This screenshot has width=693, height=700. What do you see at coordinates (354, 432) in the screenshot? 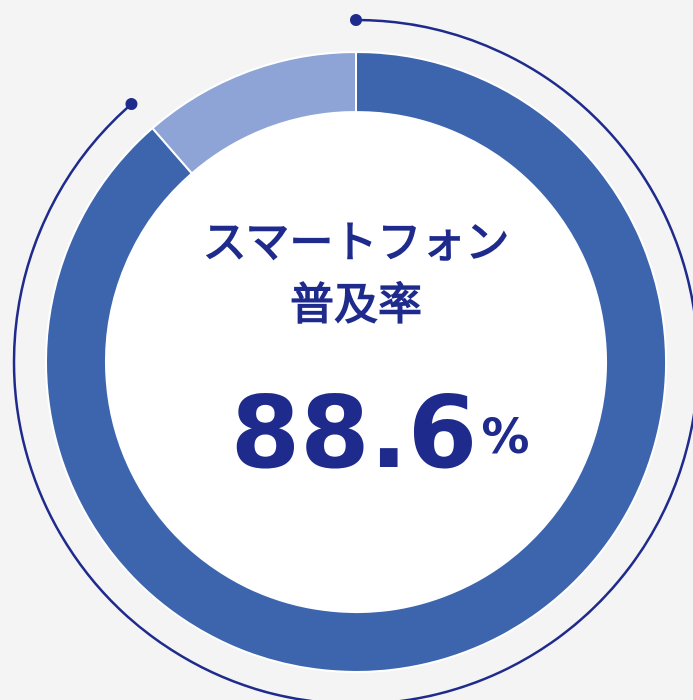
I see `value-number: 88.6` at bounding box center [354, 432].